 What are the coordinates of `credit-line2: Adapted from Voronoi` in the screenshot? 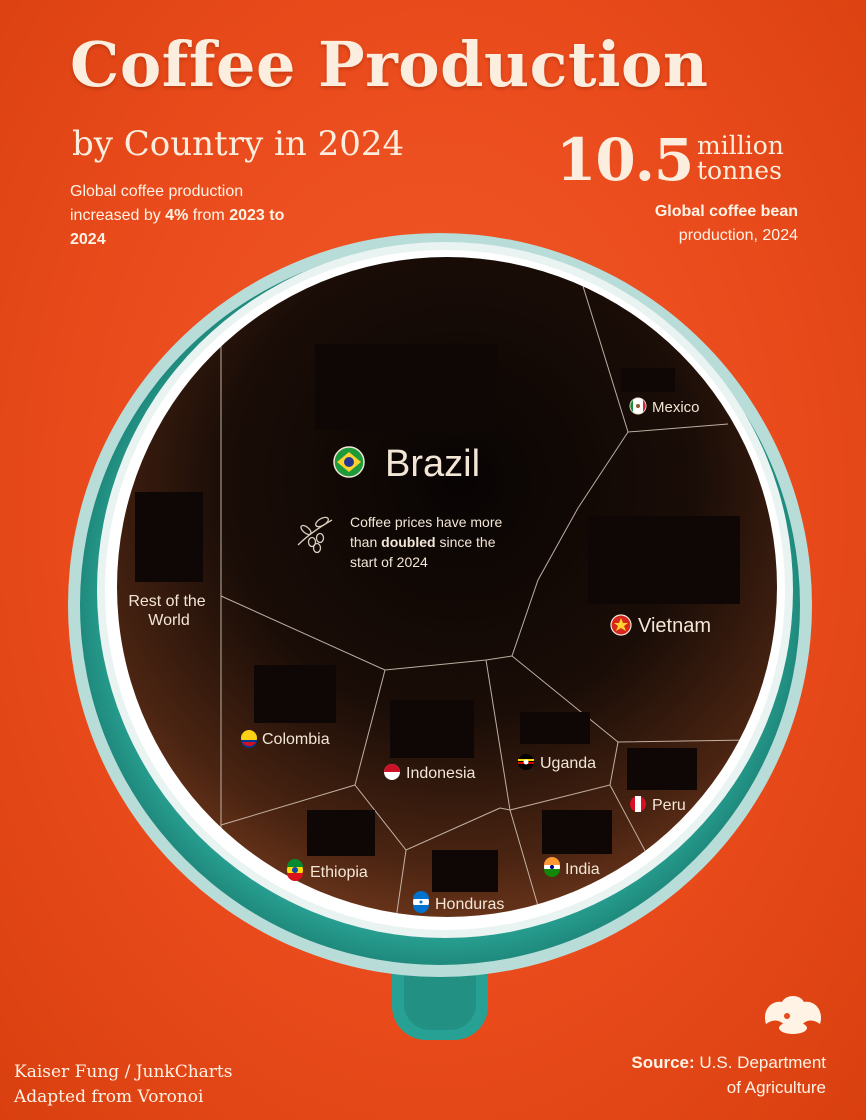 It's located at (109, 1097).